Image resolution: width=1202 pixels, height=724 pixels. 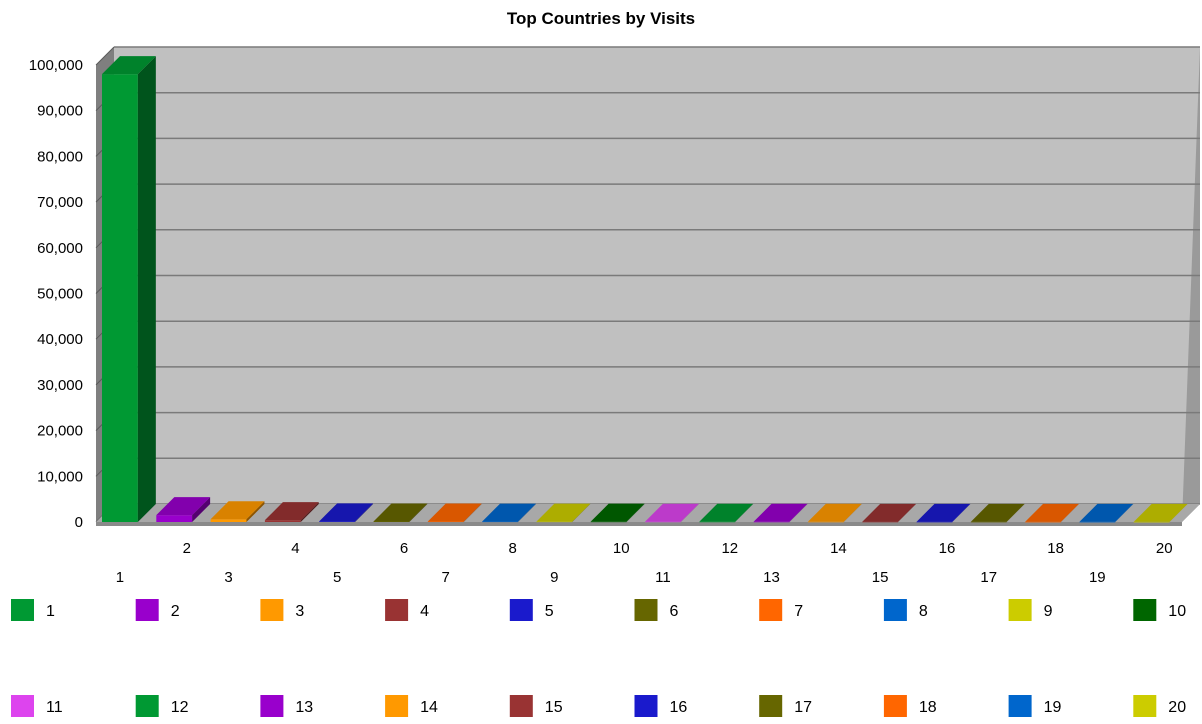 What do you see at coordinates (880, 577) in the screenshot?
I see `x-tick-label: 15` at bounding box center [880, 577].